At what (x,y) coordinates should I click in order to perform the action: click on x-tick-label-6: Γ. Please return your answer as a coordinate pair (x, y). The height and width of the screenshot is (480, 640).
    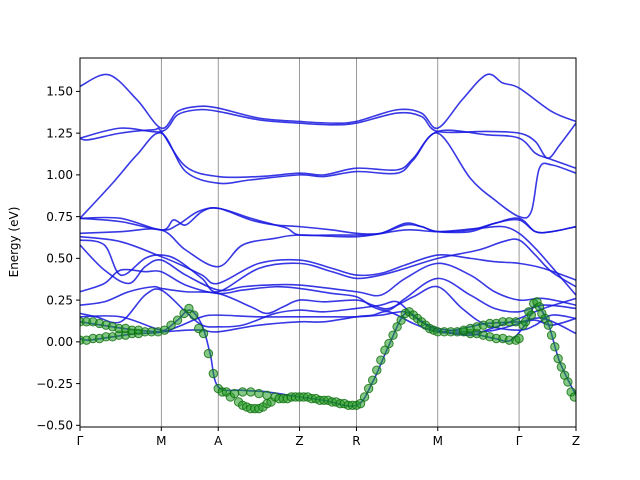
    Looking at the image, I should click on (519, 441).